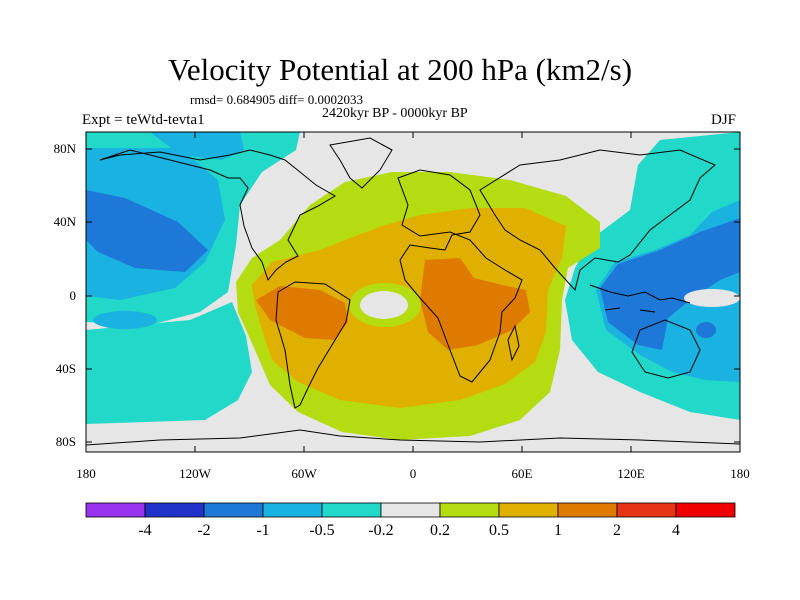  I want to click on contour-neg-east-core, so click(670, 284).